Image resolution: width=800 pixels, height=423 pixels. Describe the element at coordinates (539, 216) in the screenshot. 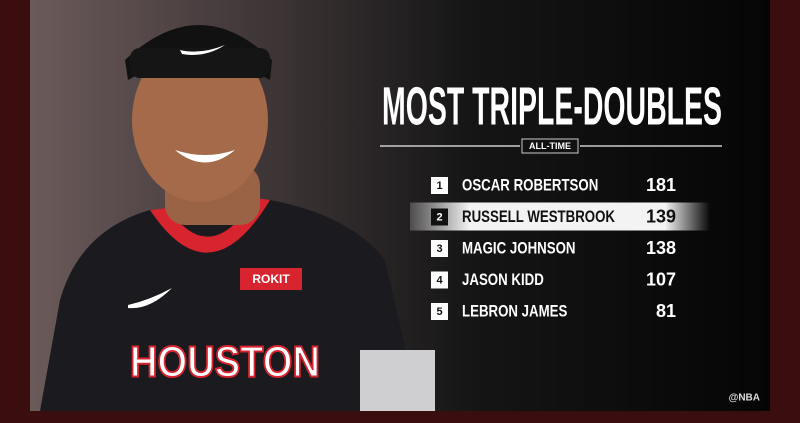

I see `player-name: RUSSELL WESTBROOK` at that location.